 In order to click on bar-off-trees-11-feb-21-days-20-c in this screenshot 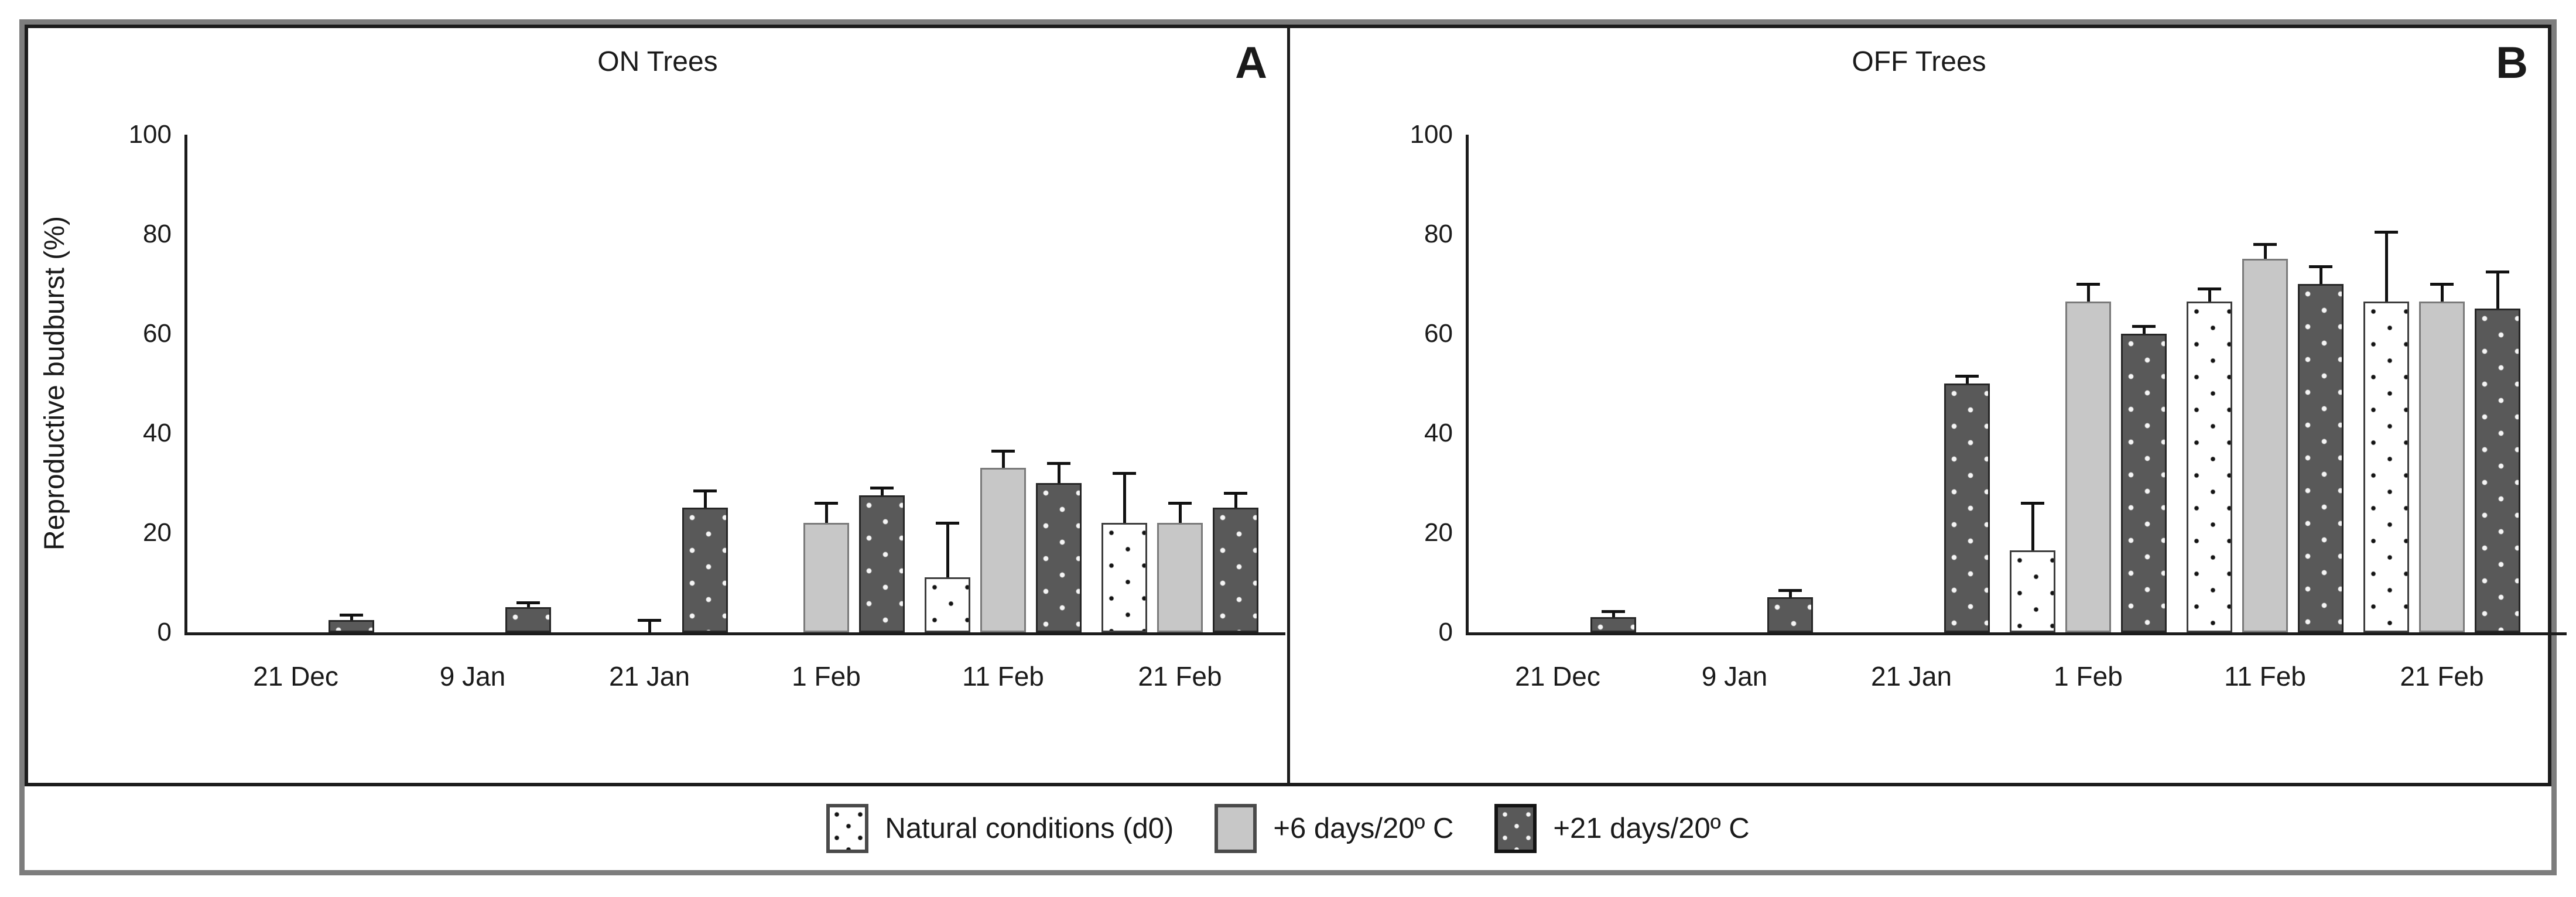, I will do `click(2321, 458)`.